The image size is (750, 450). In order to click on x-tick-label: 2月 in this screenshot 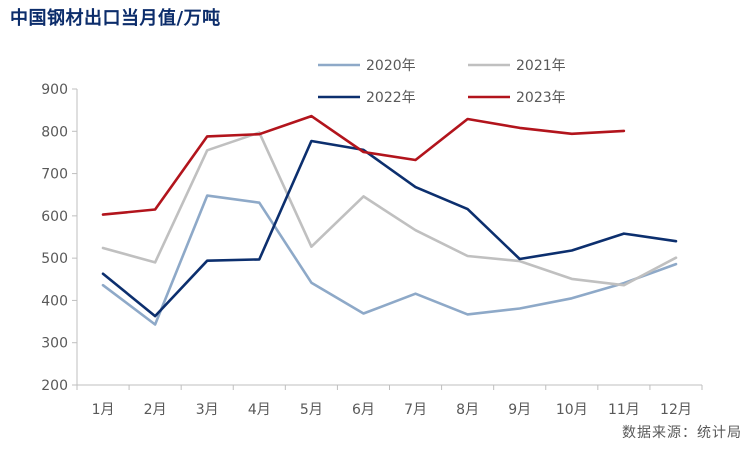, I will do `click(155, 410)`.